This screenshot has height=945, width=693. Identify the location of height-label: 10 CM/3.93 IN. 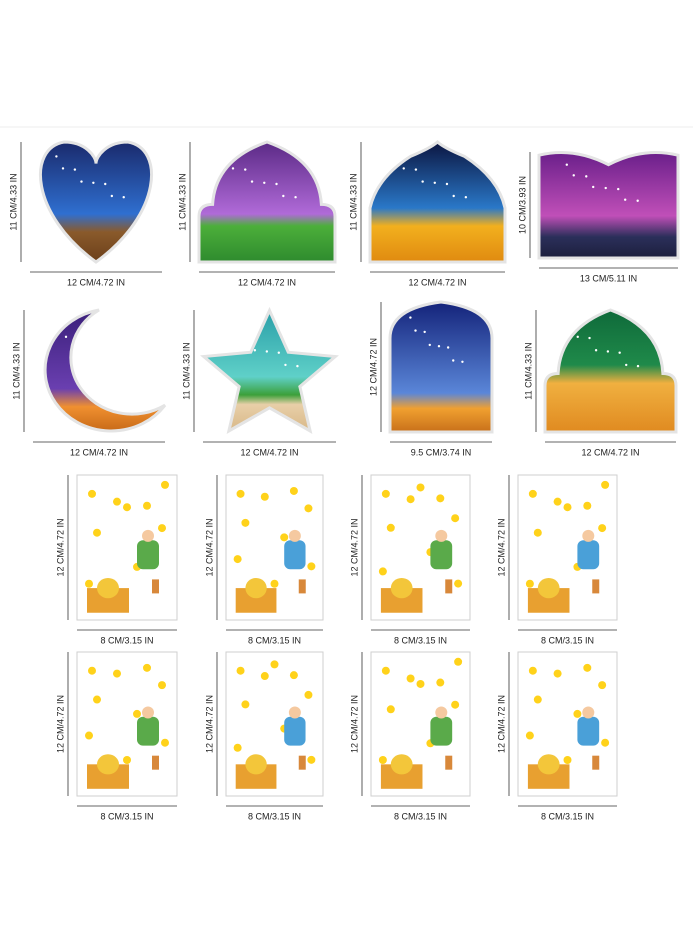
(522, 205).